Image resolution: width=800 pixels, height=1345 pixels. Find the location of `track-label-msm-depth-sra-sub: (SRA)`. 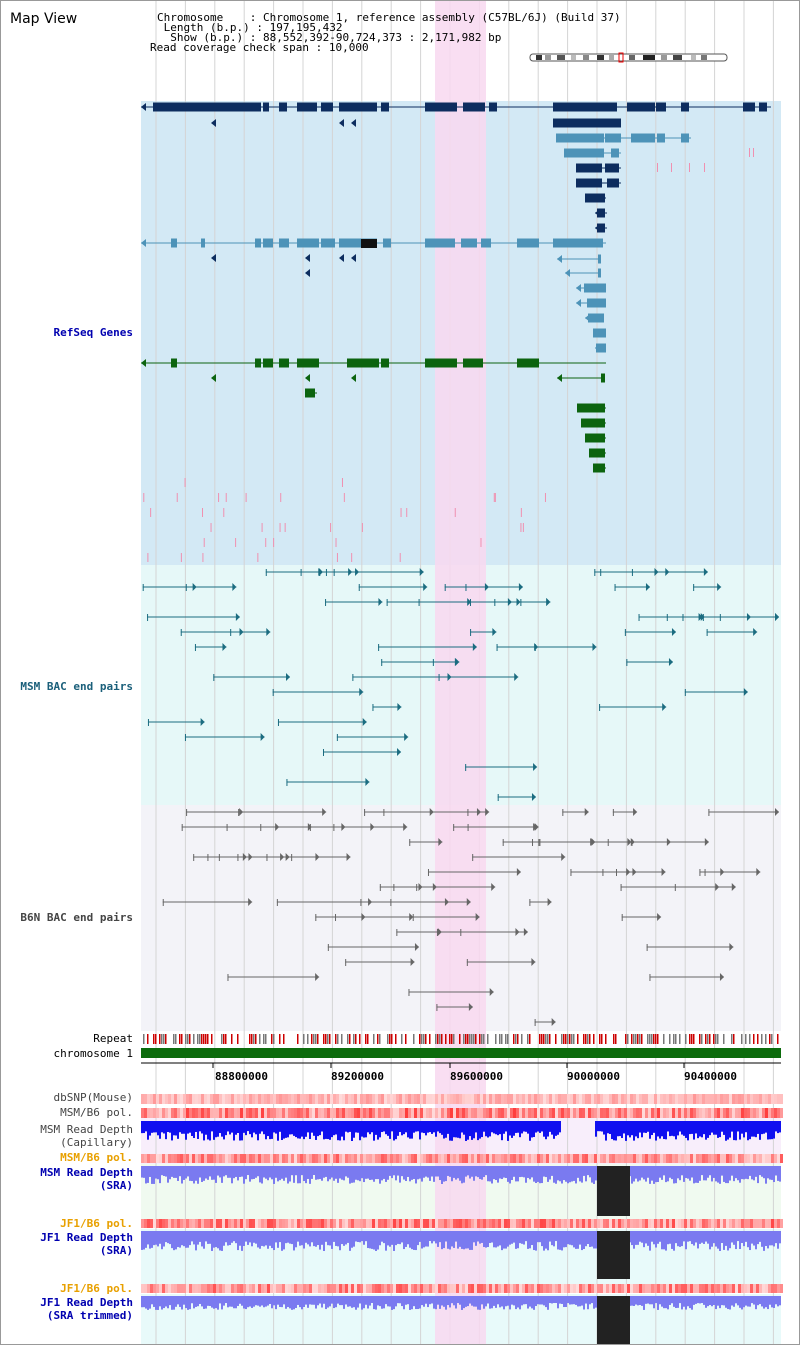

track-label-msm-depth-sra-sub: (SRA) is located at coordinates (116, 1185).